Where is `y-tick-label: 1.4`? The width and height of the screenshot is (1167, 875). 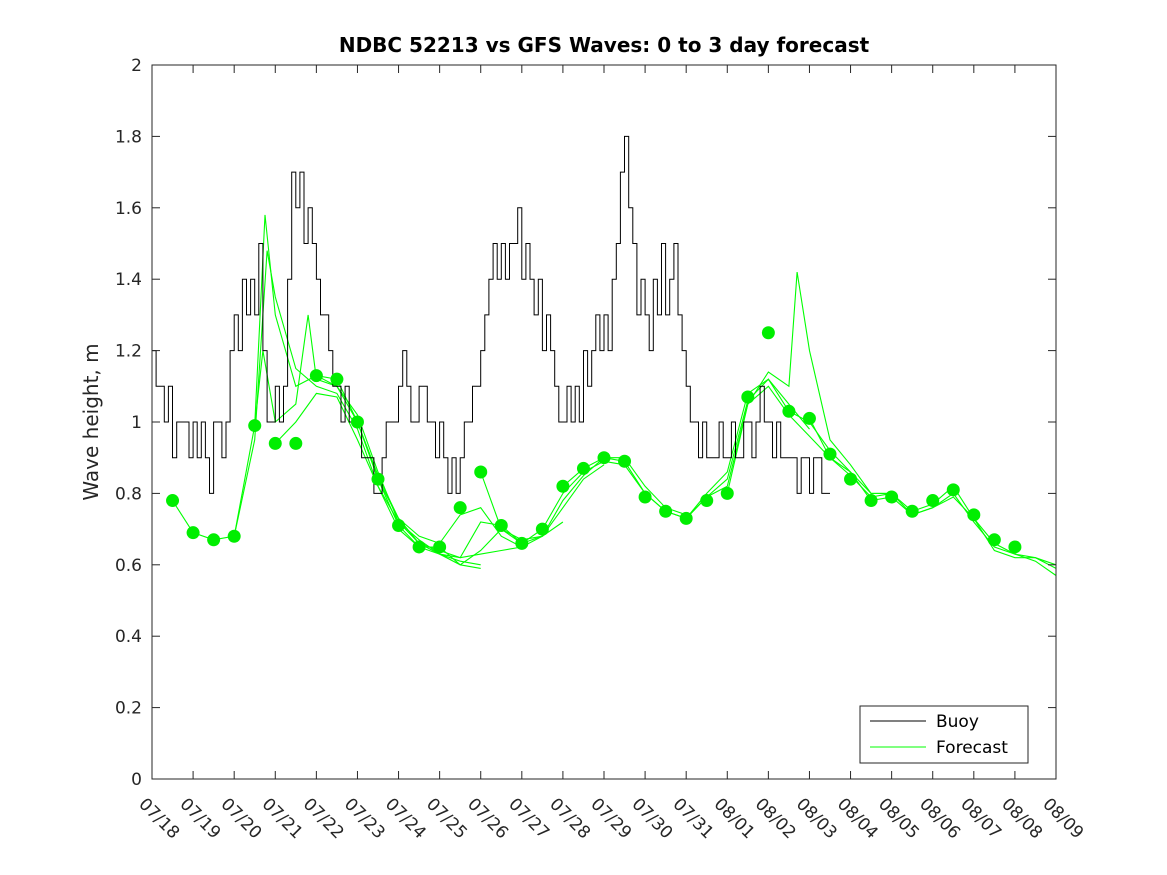
y-tick-label: 1.4 is located at coordinates (128, 280).